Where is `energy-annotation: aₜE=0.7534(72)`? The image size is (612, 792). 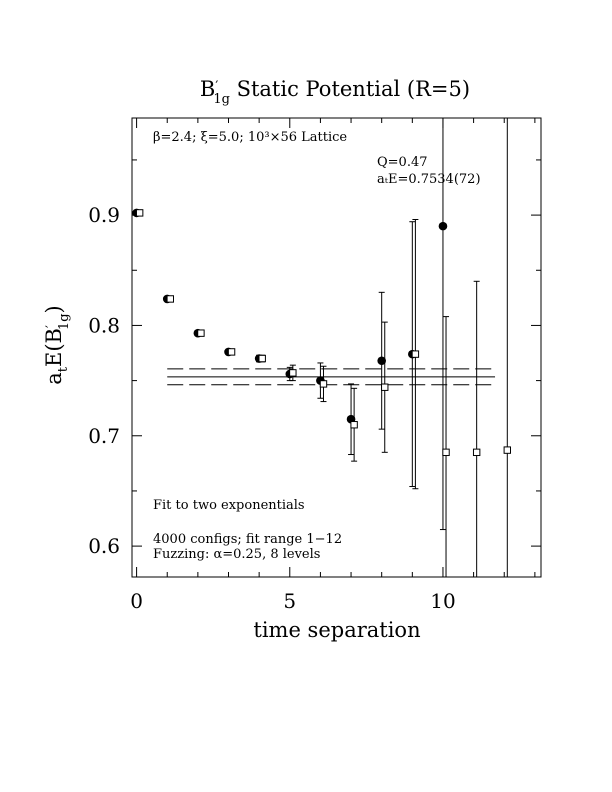
energy-annotation: aₜE=0.7534(72) is located at coordinates (429, 179).